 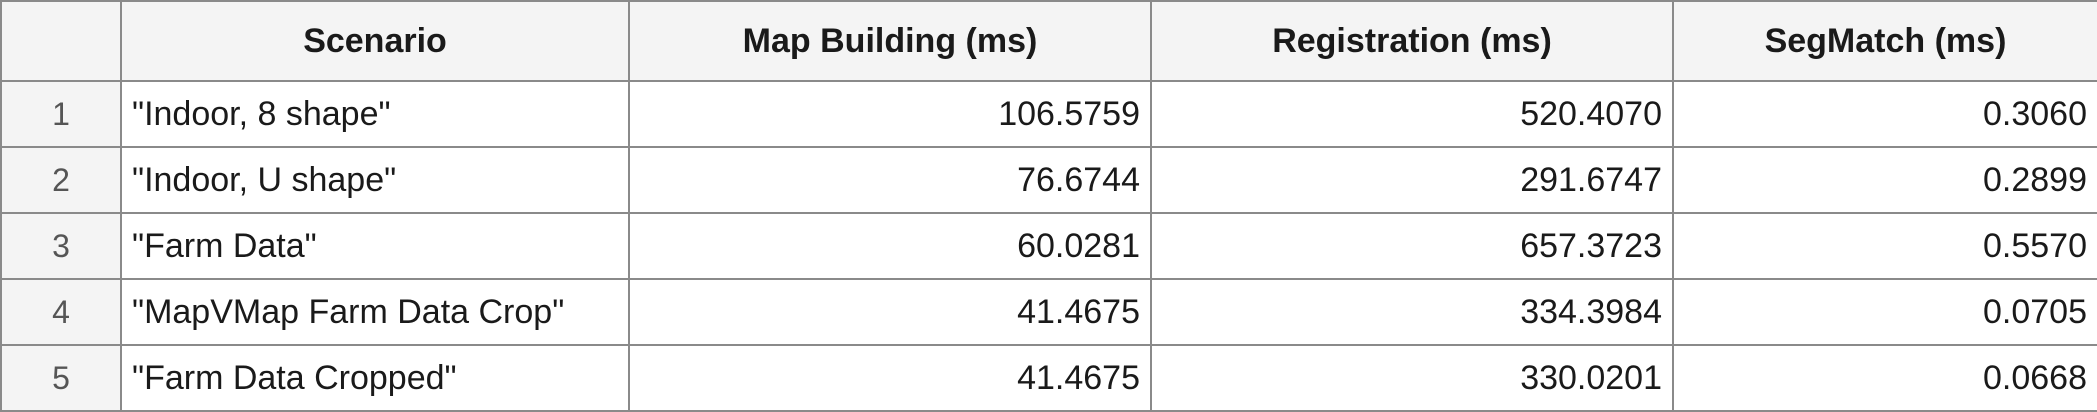 I want to click on row-index: 1, so click(x=61, y=114).